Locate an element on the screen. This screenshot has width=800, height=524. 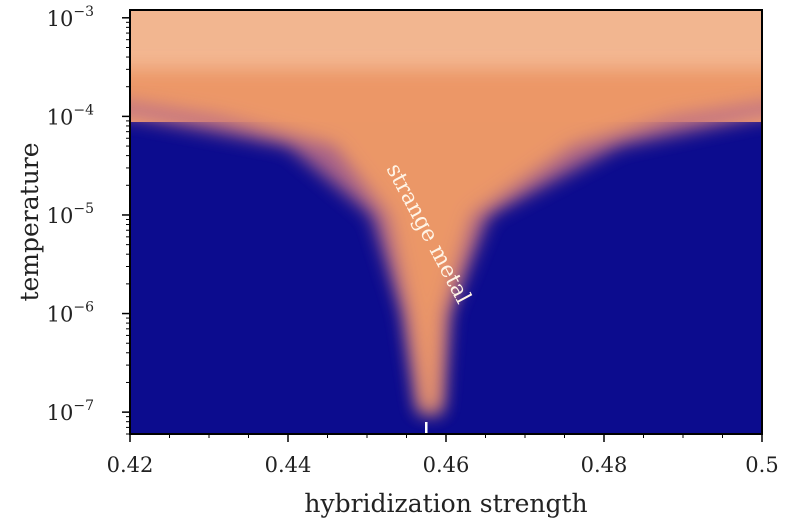
x-tick-label: 0.44 is located at coordinates (288, 465).